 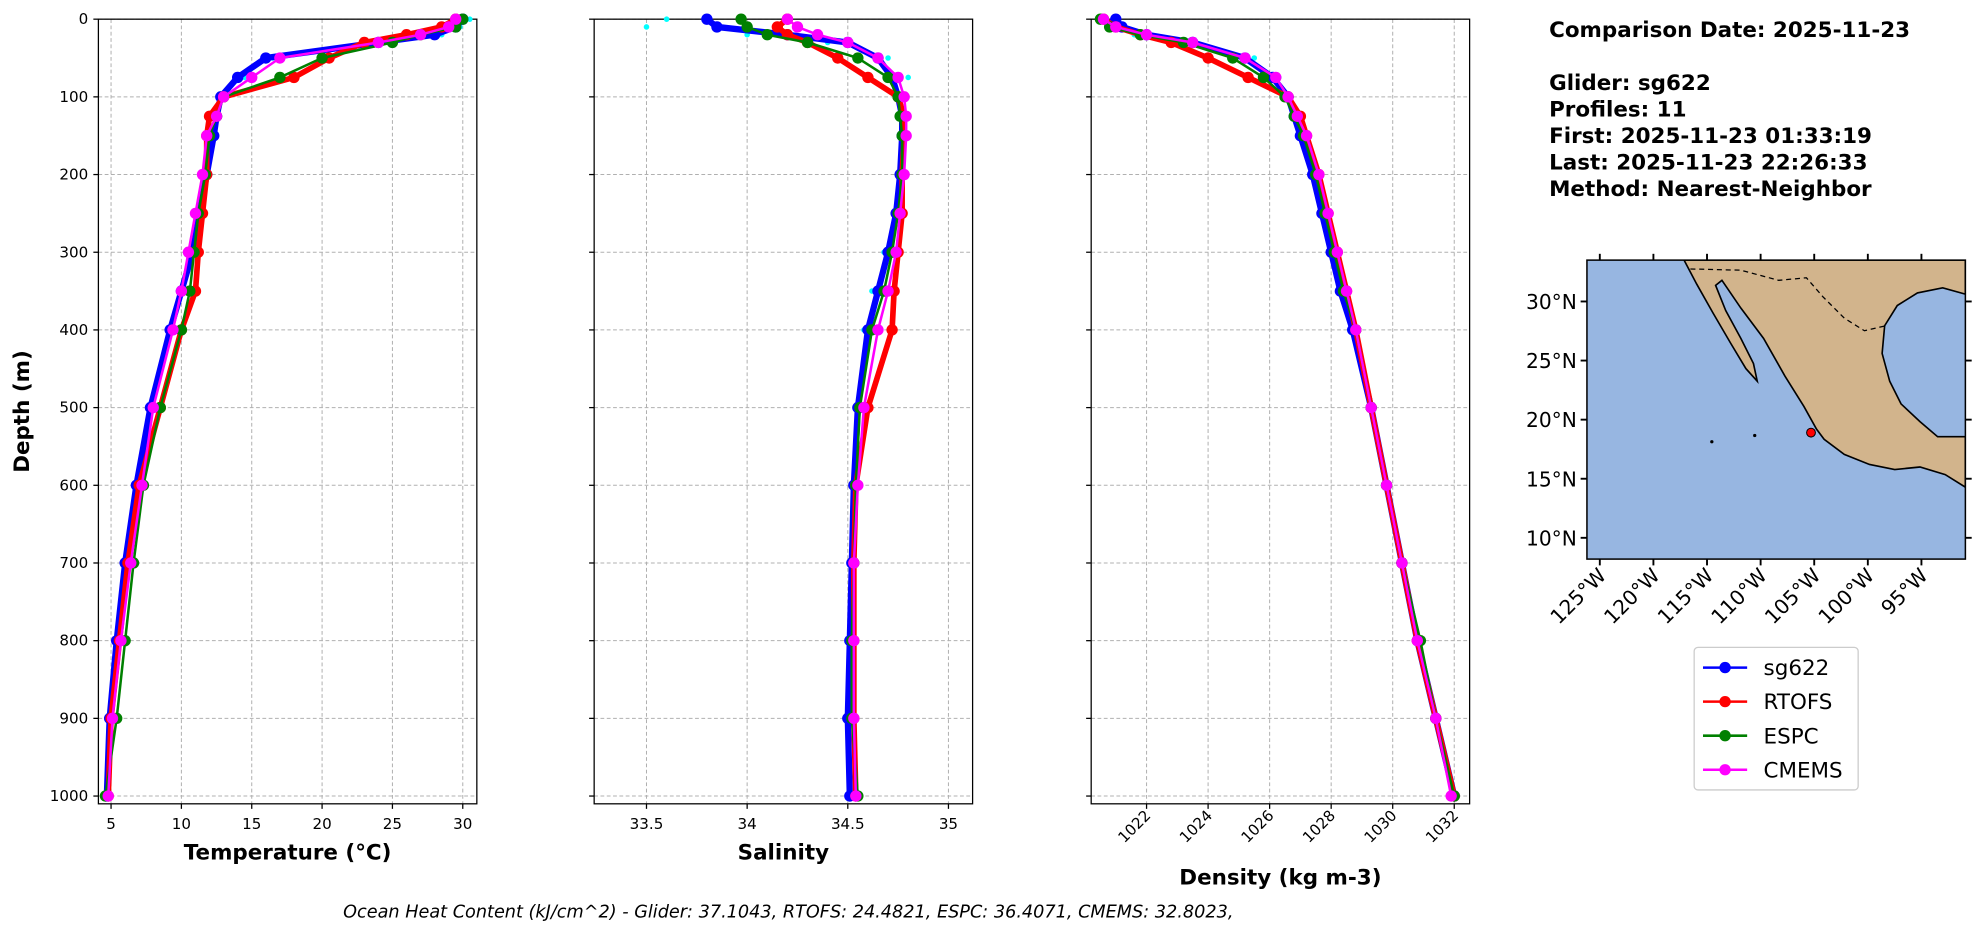 I want to click on x-tick-label: 10, so click(x=181, y=824).